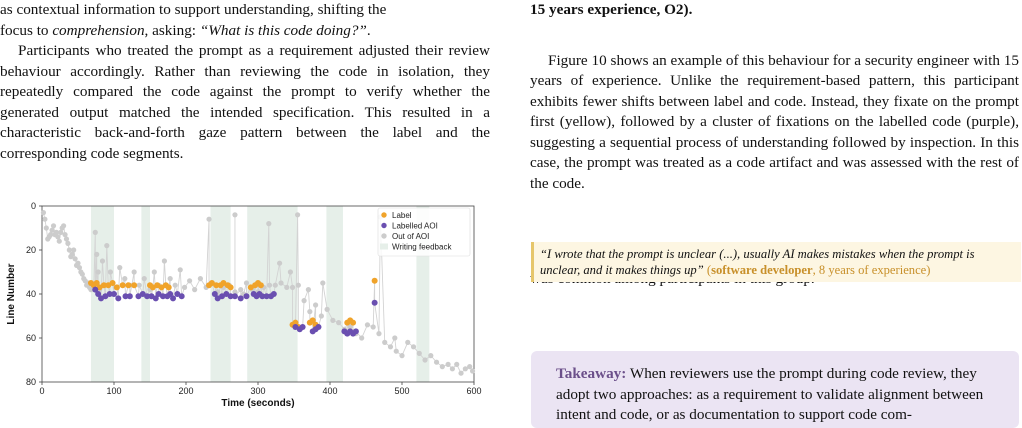 This screenshot has width=1022, height=428. What do you see at coordinates (329, 391) in the screenshot?
I see `x-tick-label: 400` at bounding box center [329, 391].